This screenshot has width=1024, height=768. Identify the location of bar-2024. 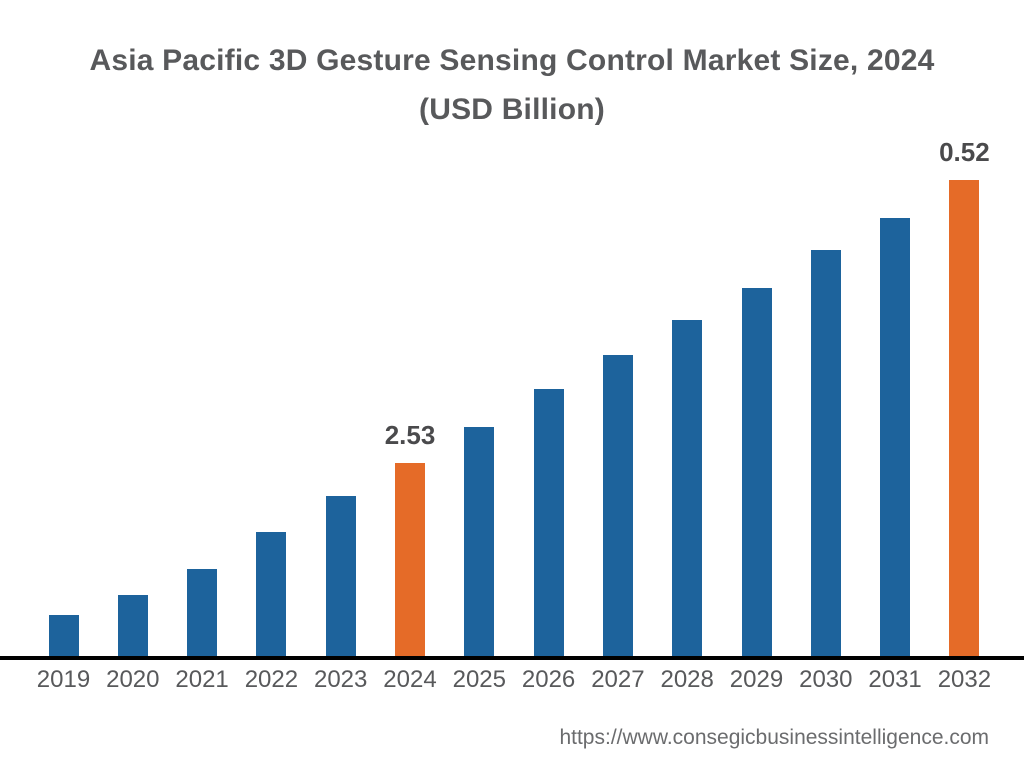
(410, 559).